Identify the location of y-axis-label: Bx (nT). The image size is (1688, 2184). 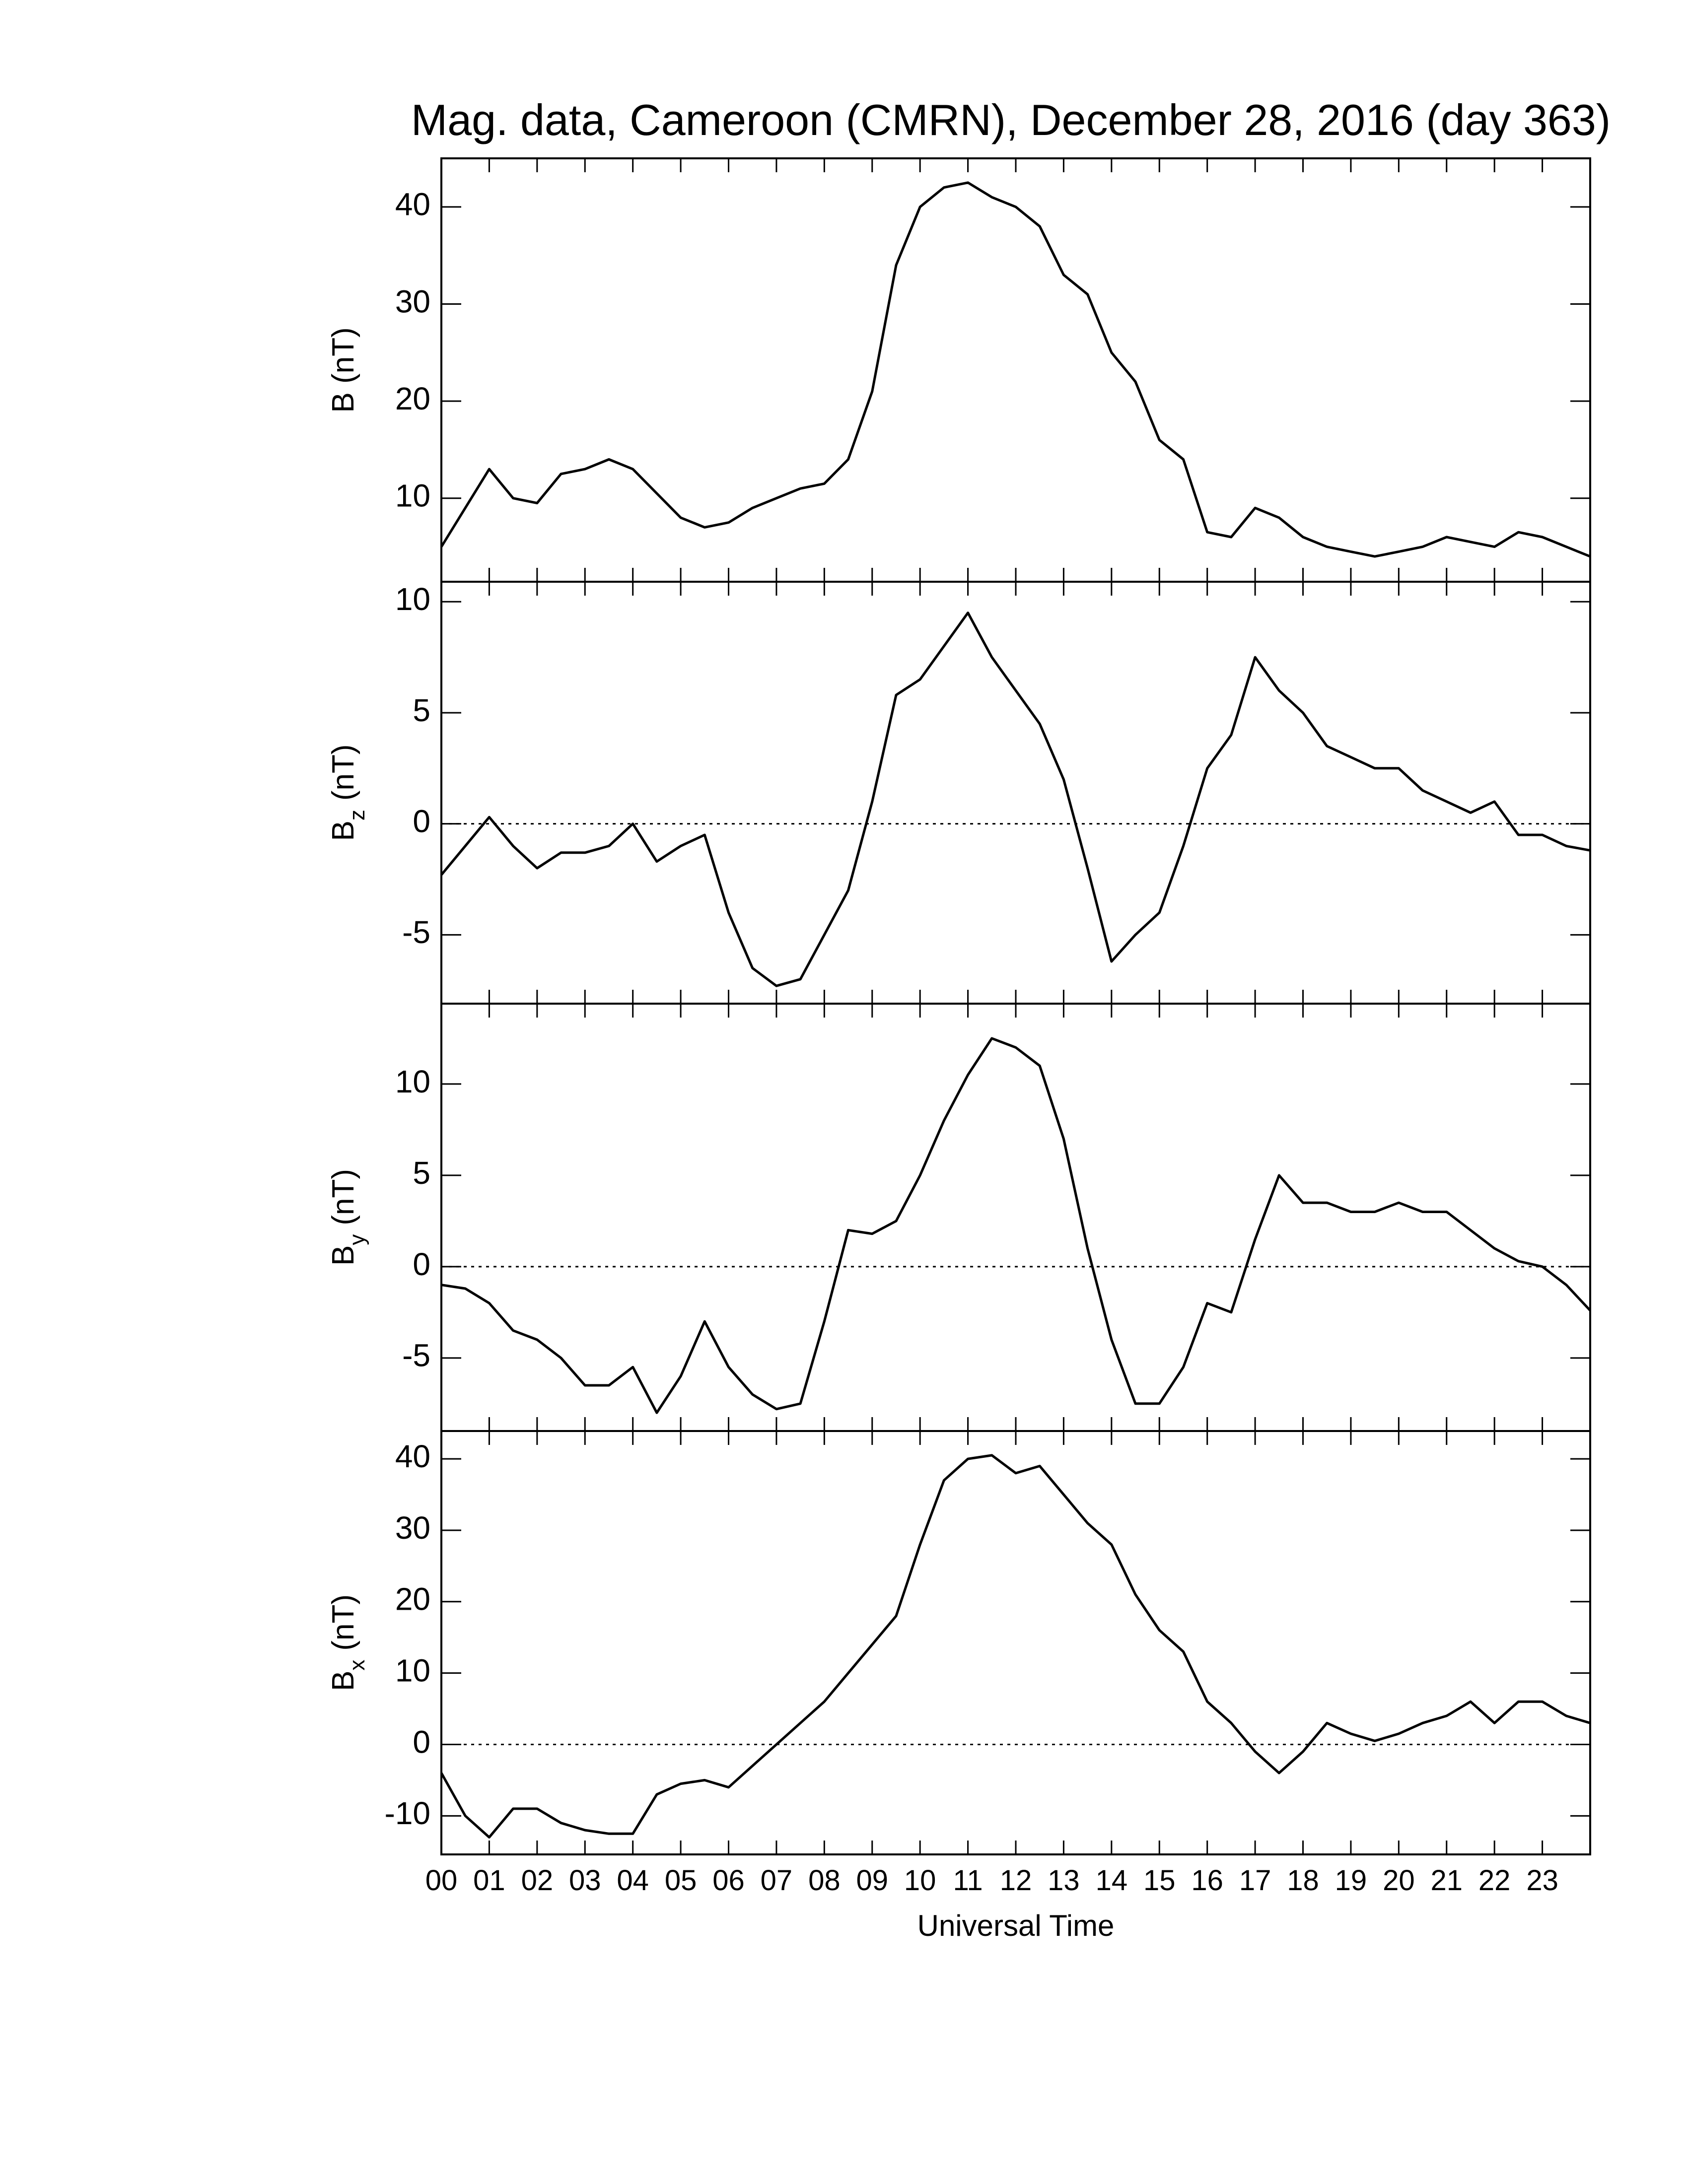
(347, 1642).